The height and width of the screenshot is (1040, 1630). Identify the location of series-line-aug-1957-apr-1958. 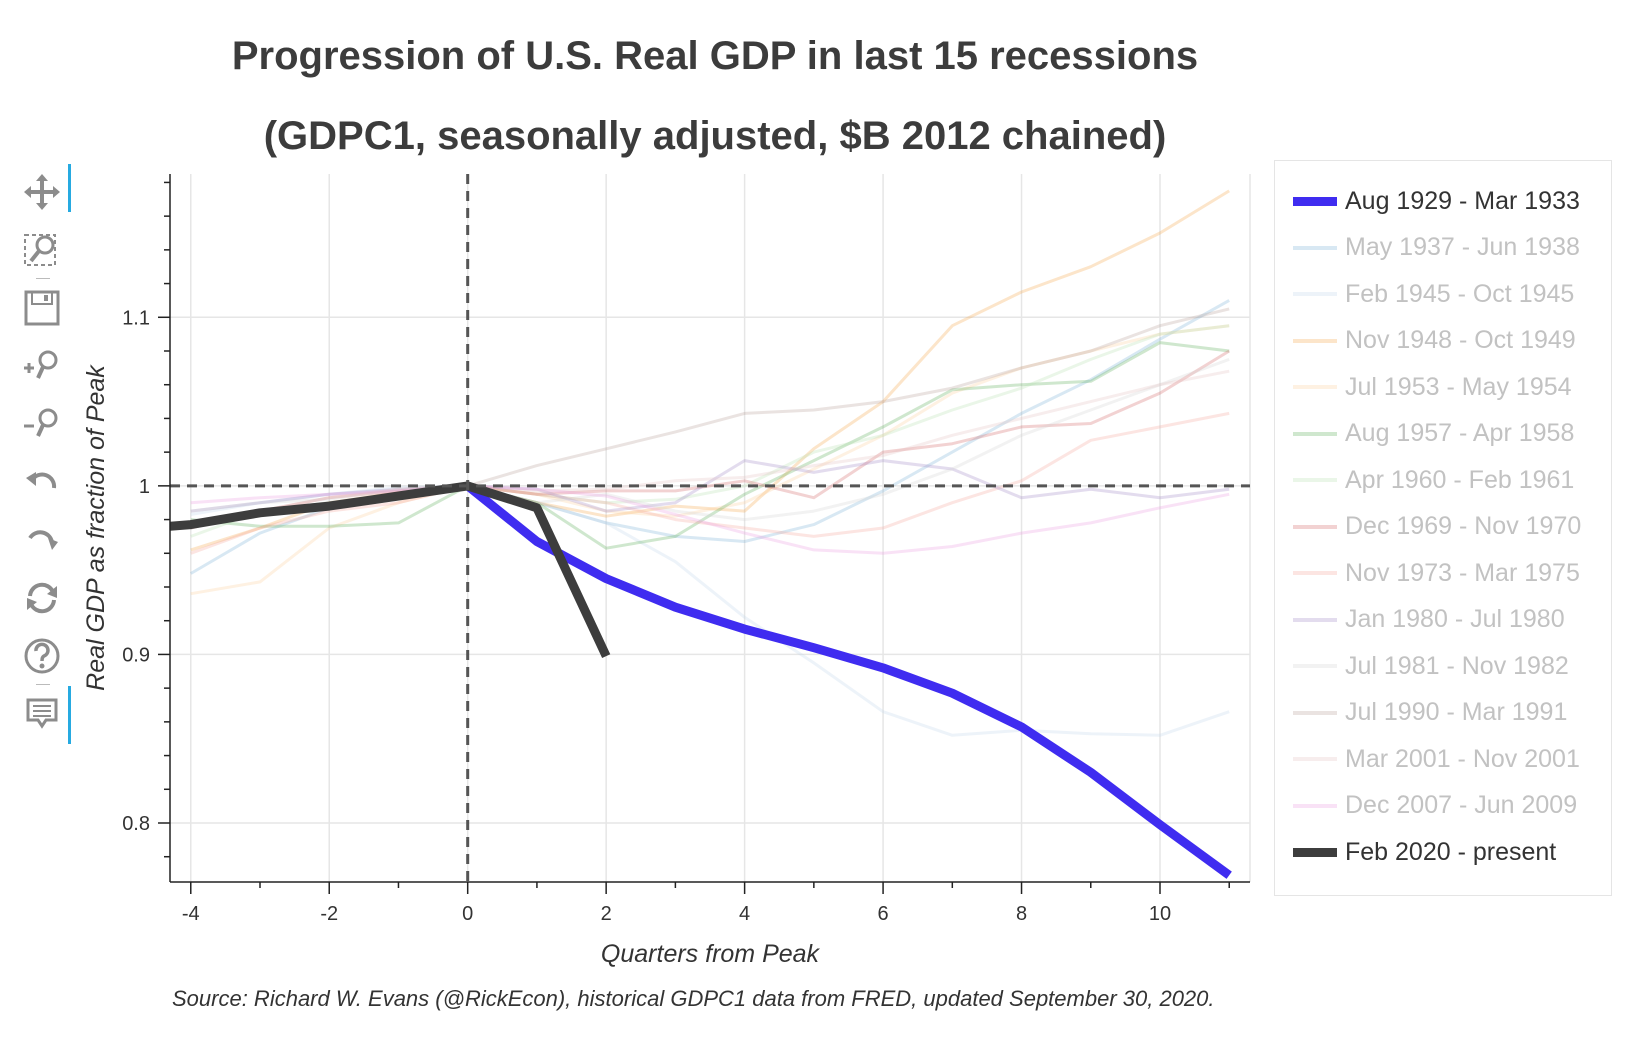
(710, 445).